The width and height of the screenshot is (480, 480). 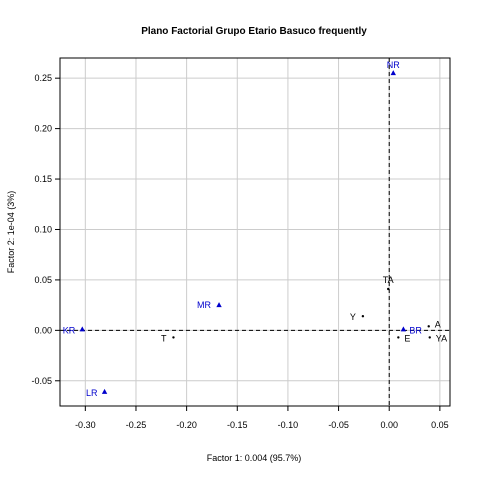 I want to click on y-axis-label: Factor 2: 1e-04 (3%), so click(x=11, y=232).